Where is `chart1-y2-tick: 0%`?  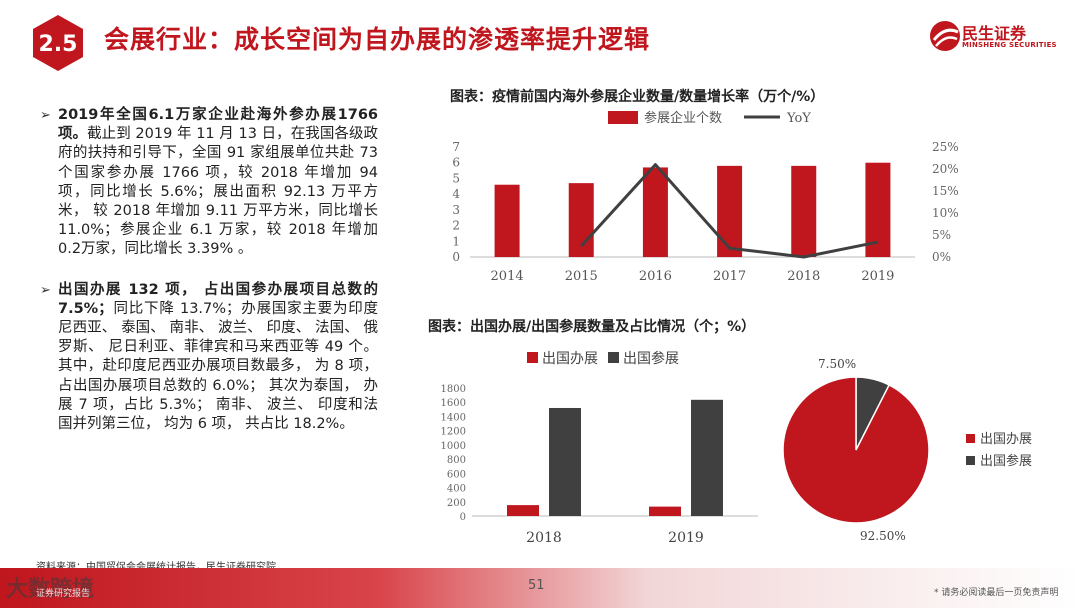
chart1-y2-tick: 0% is located at coordinates (941, 257).